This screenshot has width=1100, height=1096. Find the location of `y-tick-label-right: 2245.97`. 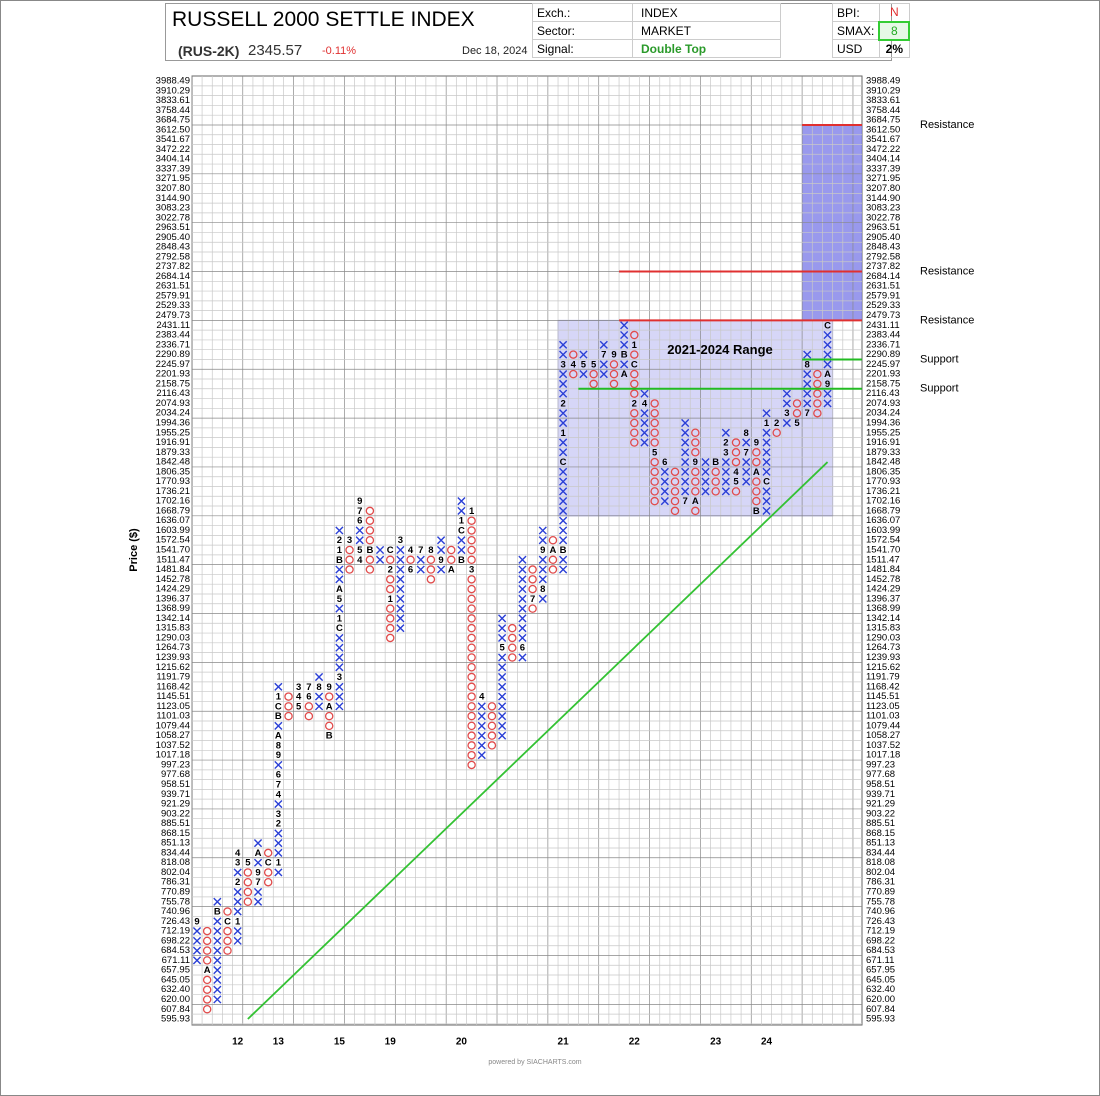

y-tick-label-right: 2245.97 is located at coordinates (883, 364).